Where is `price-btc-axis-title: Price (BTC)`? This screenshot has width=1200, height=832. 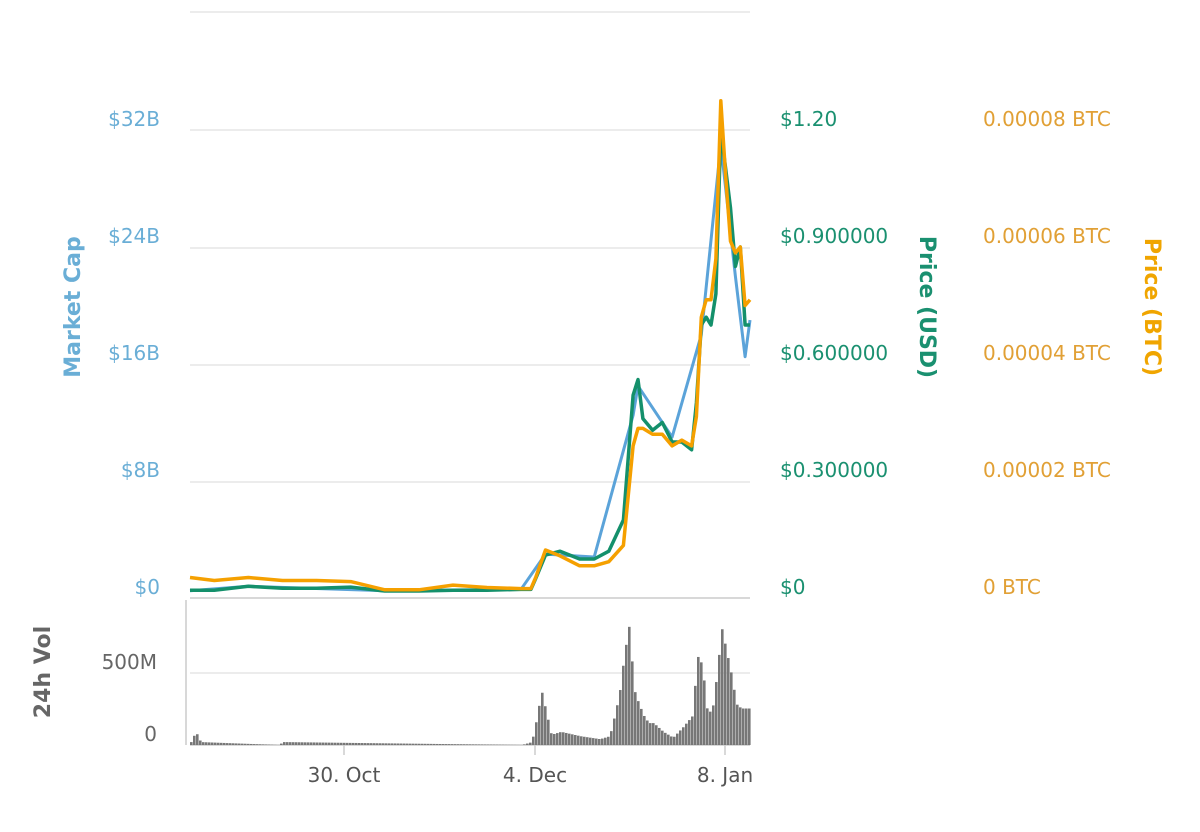
price-btc-axis-title: Price (BTC) is located at coordinates (1151, 307).